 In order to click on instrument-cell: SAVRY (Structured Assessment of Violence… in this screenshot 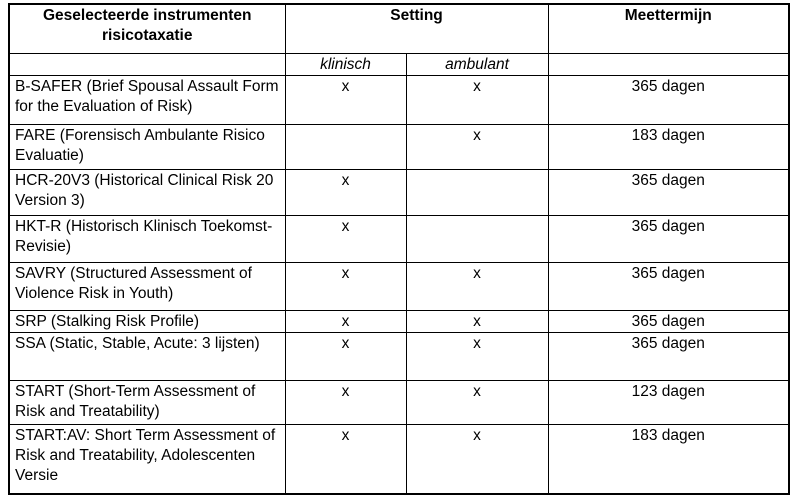, I will do `click(147, 286)`.